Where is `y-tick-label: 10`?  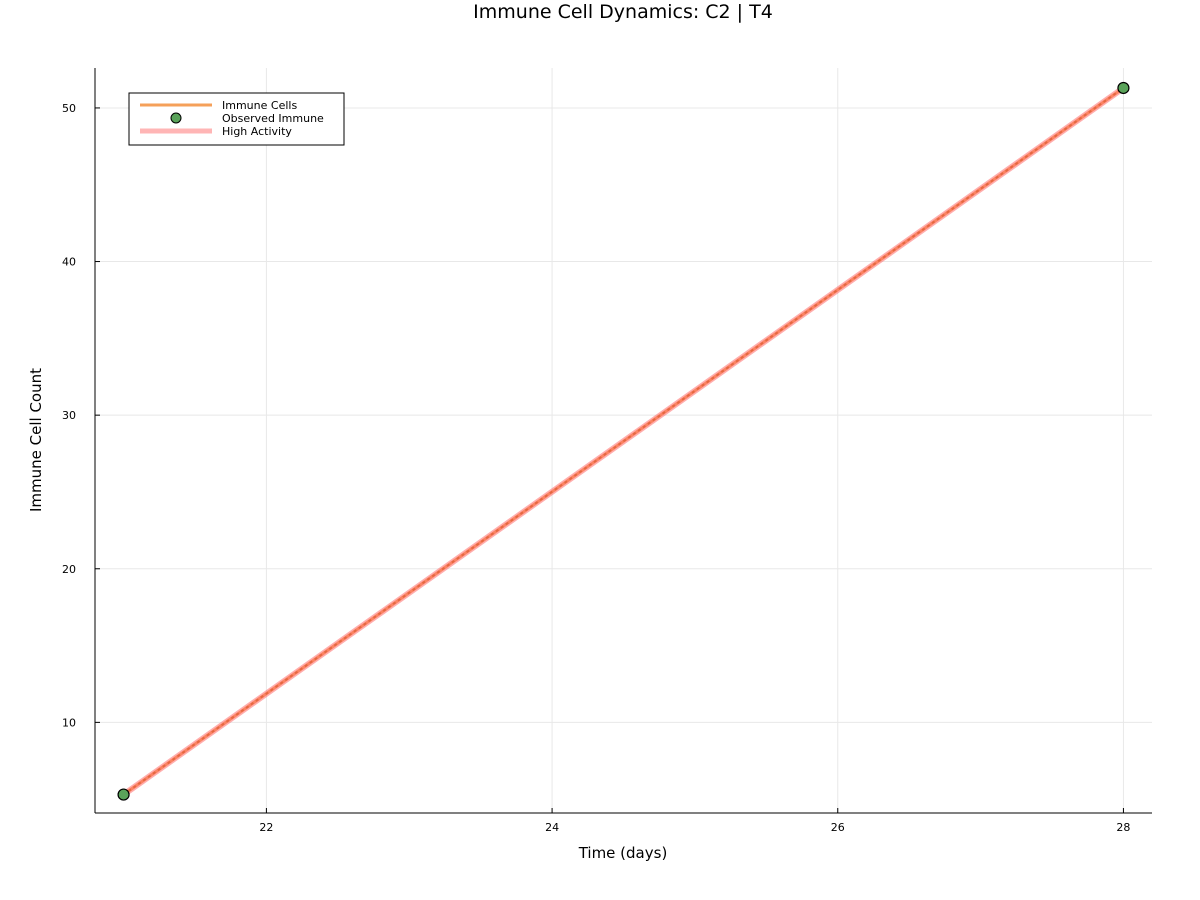 y-tick-label: 10 is located at coordinates (69, 722).